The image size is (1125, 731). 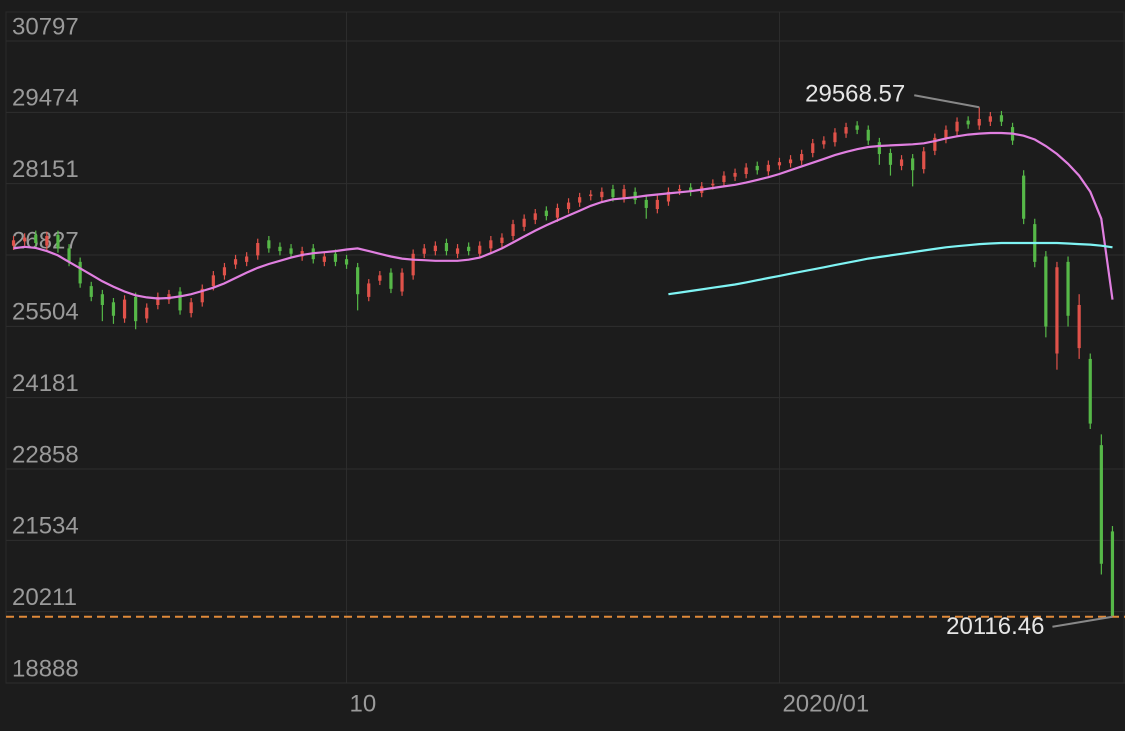 What do you see at coordinates (45, 454) in the screenshot?
I see `y-tick-label: 22858` at bounding box center [45, 454].